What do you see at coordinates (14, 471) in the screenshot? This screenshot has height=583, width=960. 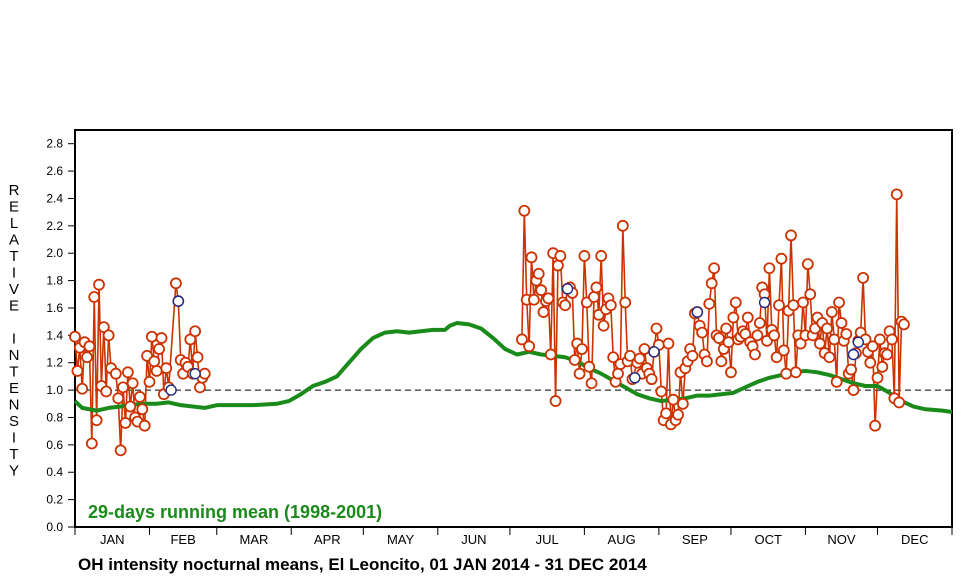 I see `y-axis-label-letter: Y` at bounding box center [14, 471].